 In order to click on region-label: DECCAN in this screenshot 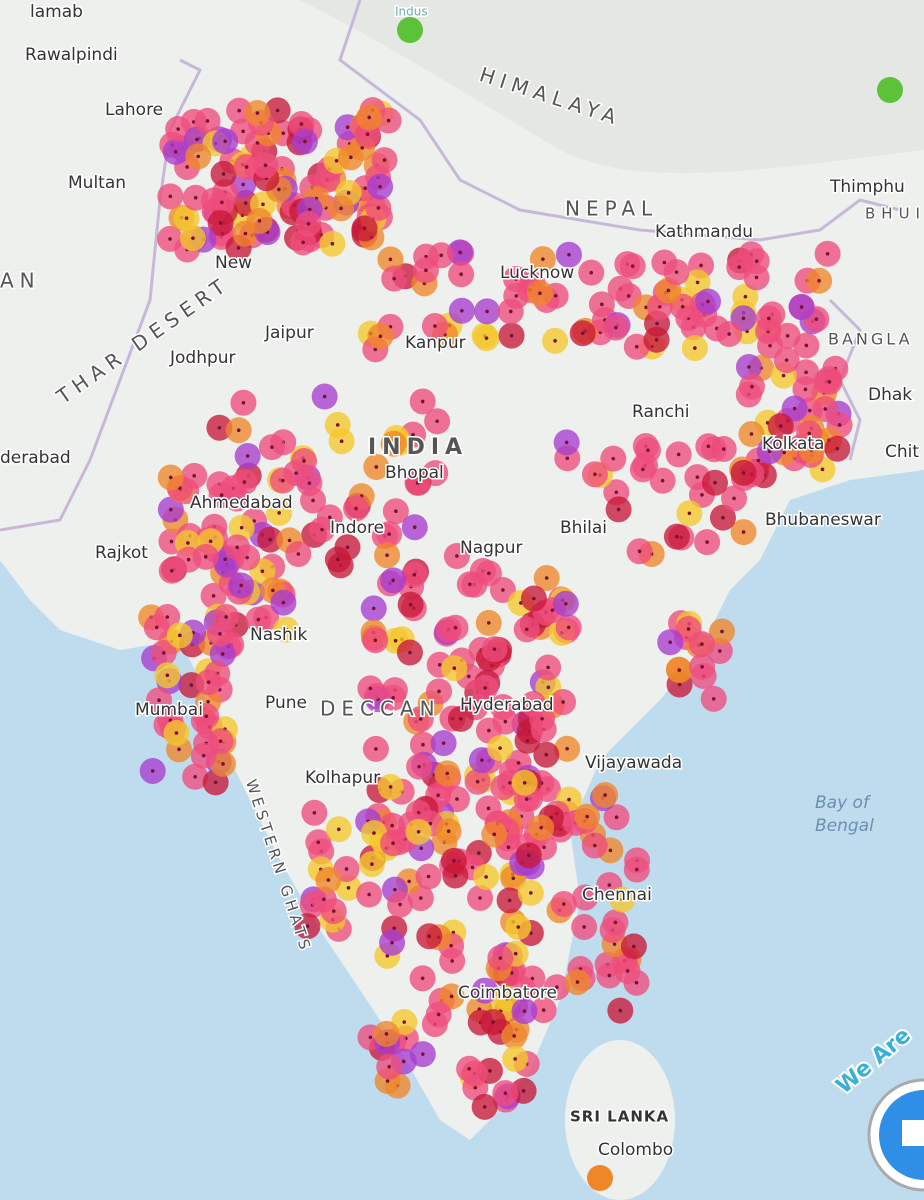, I will do `click(380, 709)`.